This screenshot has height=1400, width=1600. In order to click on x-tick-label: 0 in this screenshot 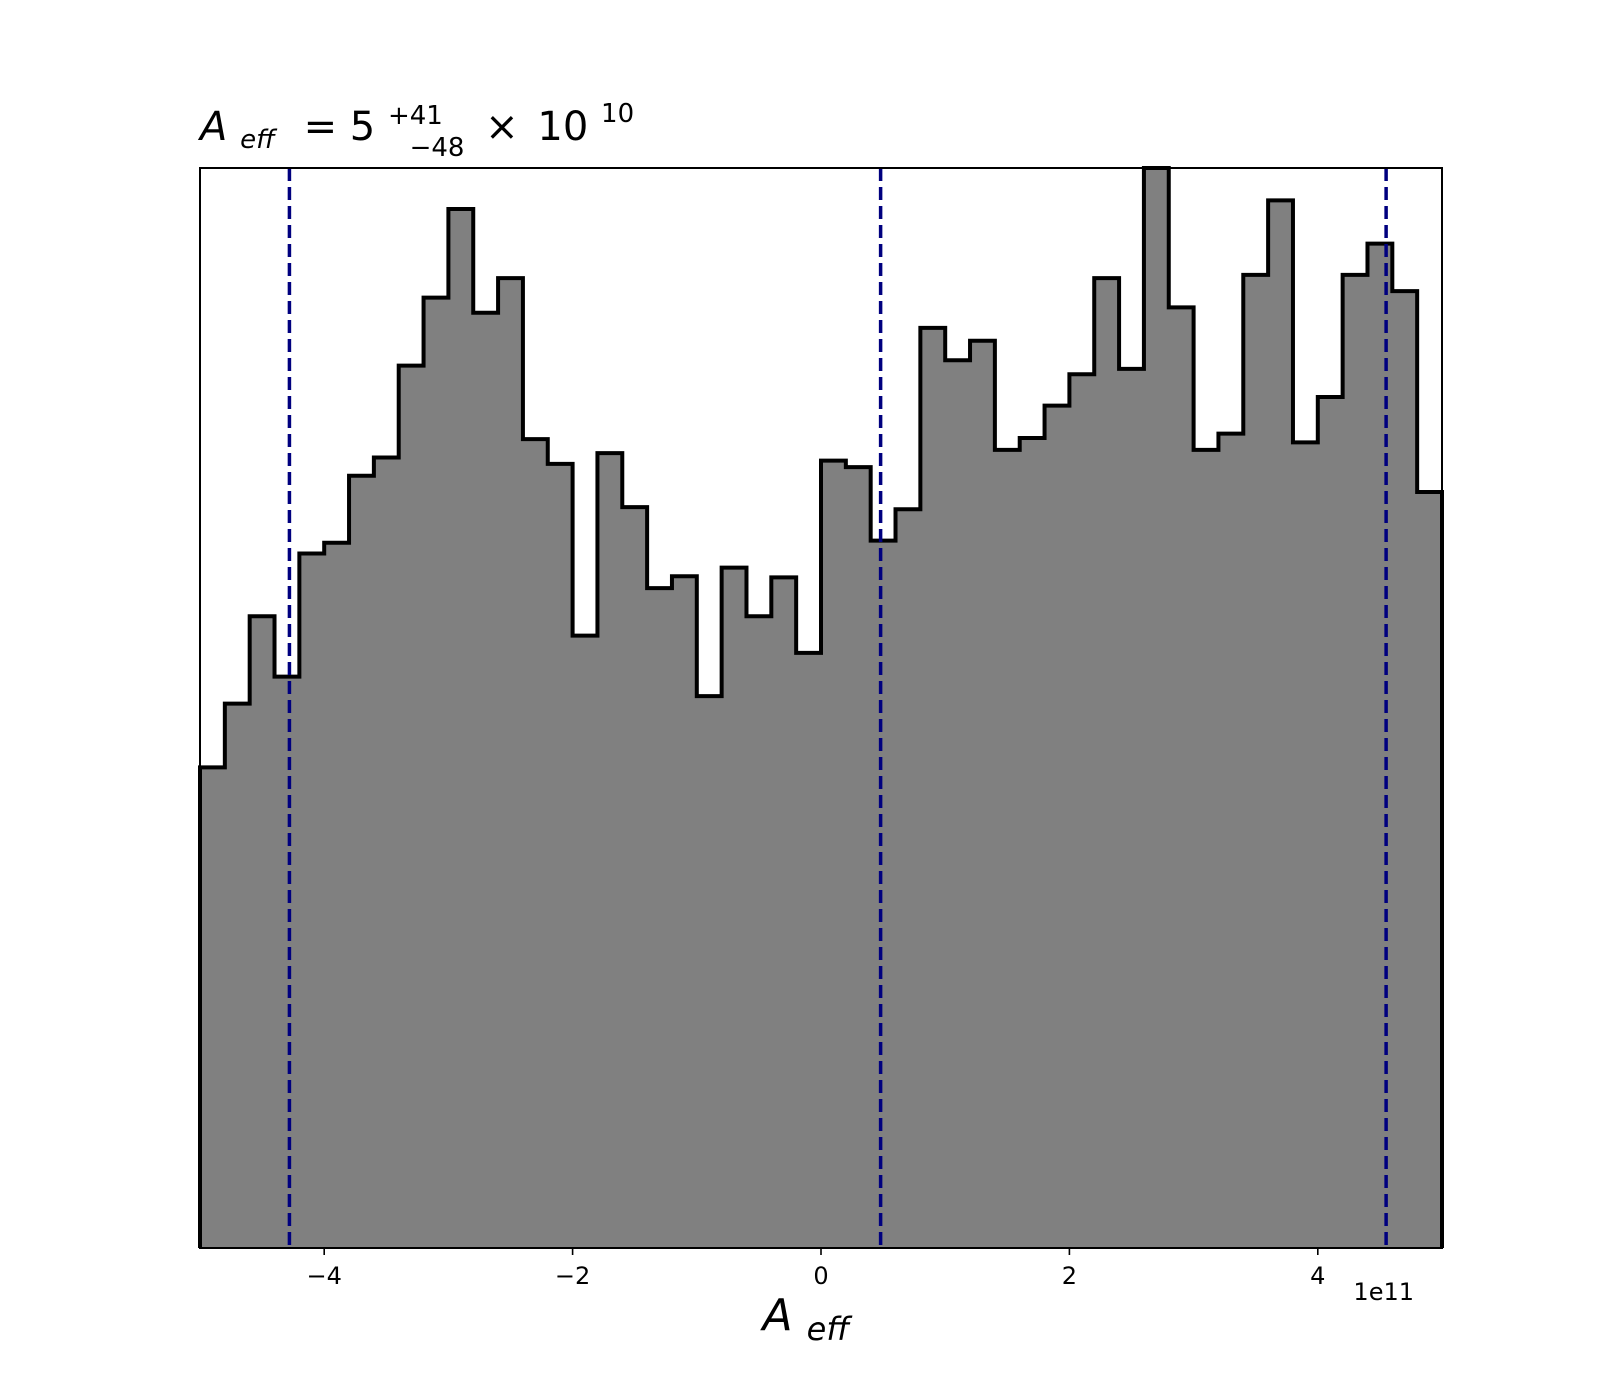, I will do `click(820, 1276)`.